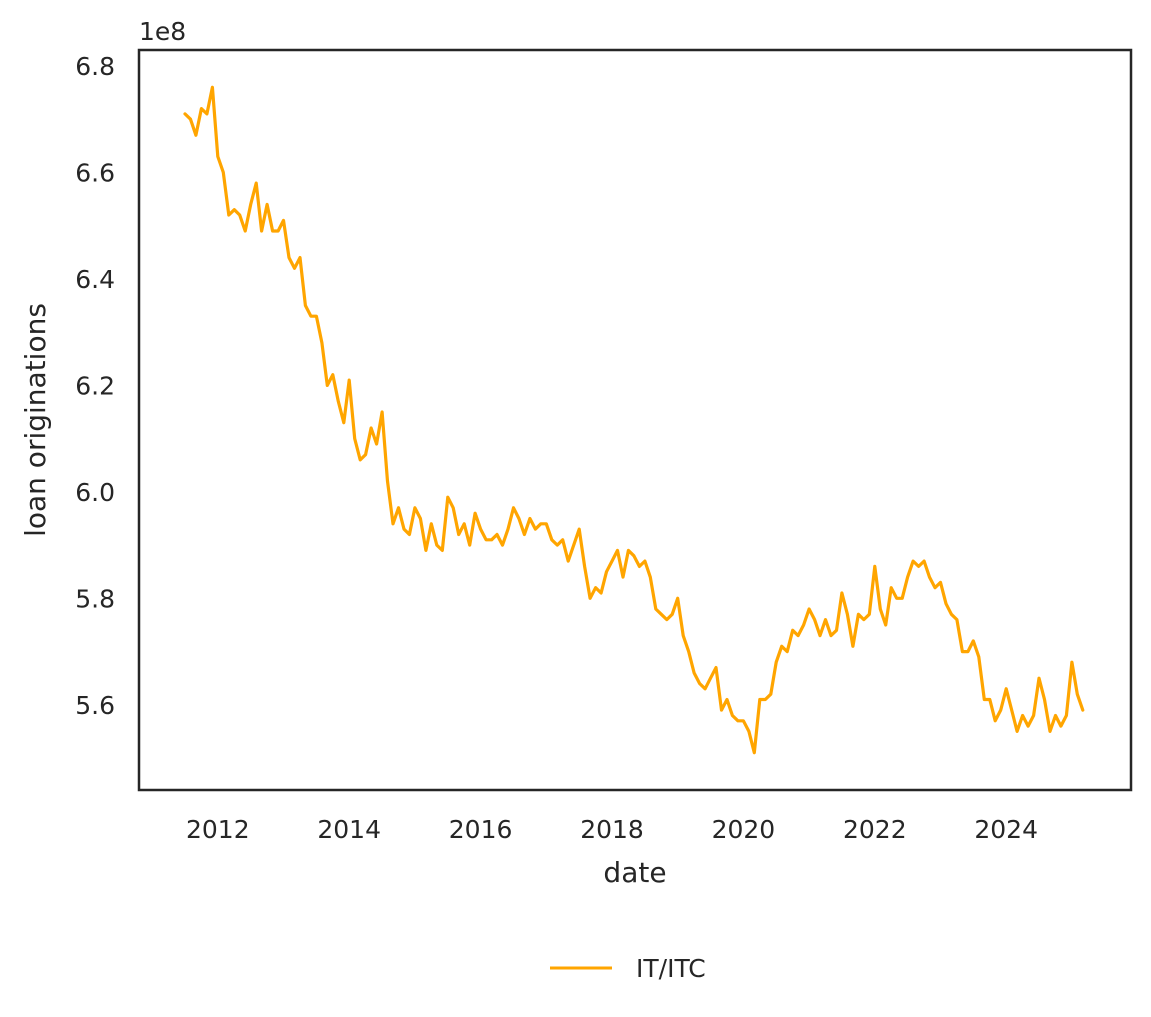 The image size is (1151, 1017). What do you see at coordinates (481, 829) in the screenshot?
I see `x-tick-label: 2016` at bounding box center [481, 829].